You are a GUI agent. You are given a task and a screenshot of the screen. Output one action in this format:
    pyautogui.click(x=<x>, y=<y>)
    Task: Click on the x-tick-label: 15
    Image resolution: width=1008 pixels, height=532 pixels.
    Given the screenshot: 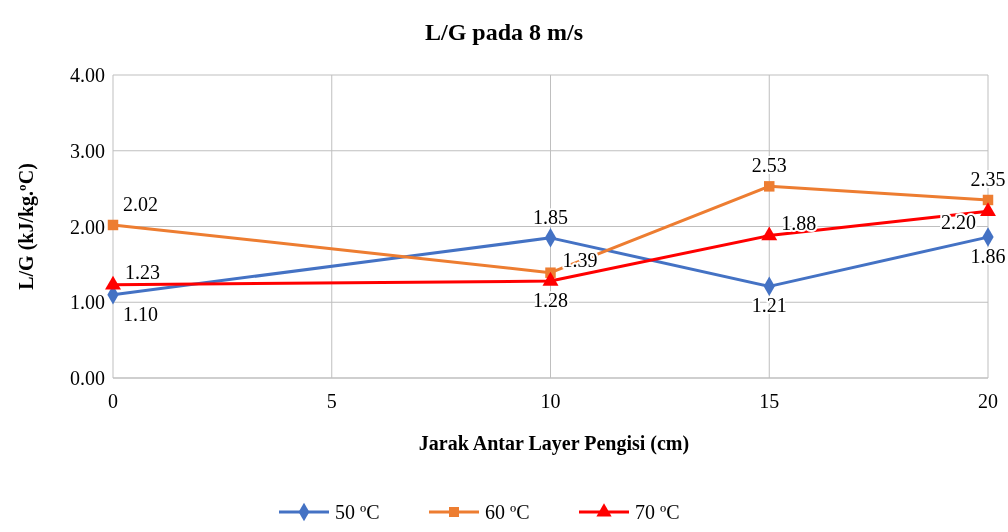 What is the action you would take?
    pyautogui.click(x=769, y=401)
    